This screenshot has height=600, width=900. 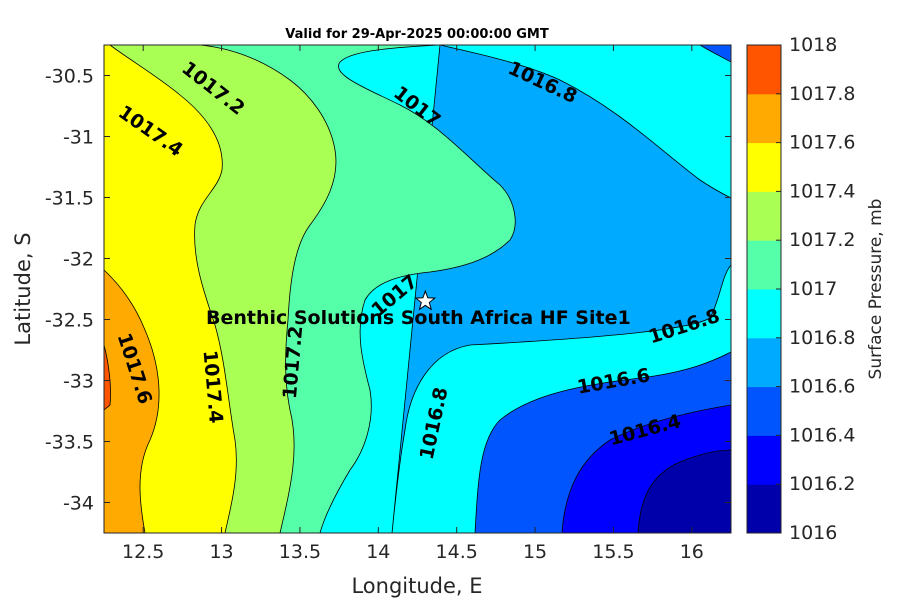 I want to click on x-tick-label: 13, so click(x=221, y=552).